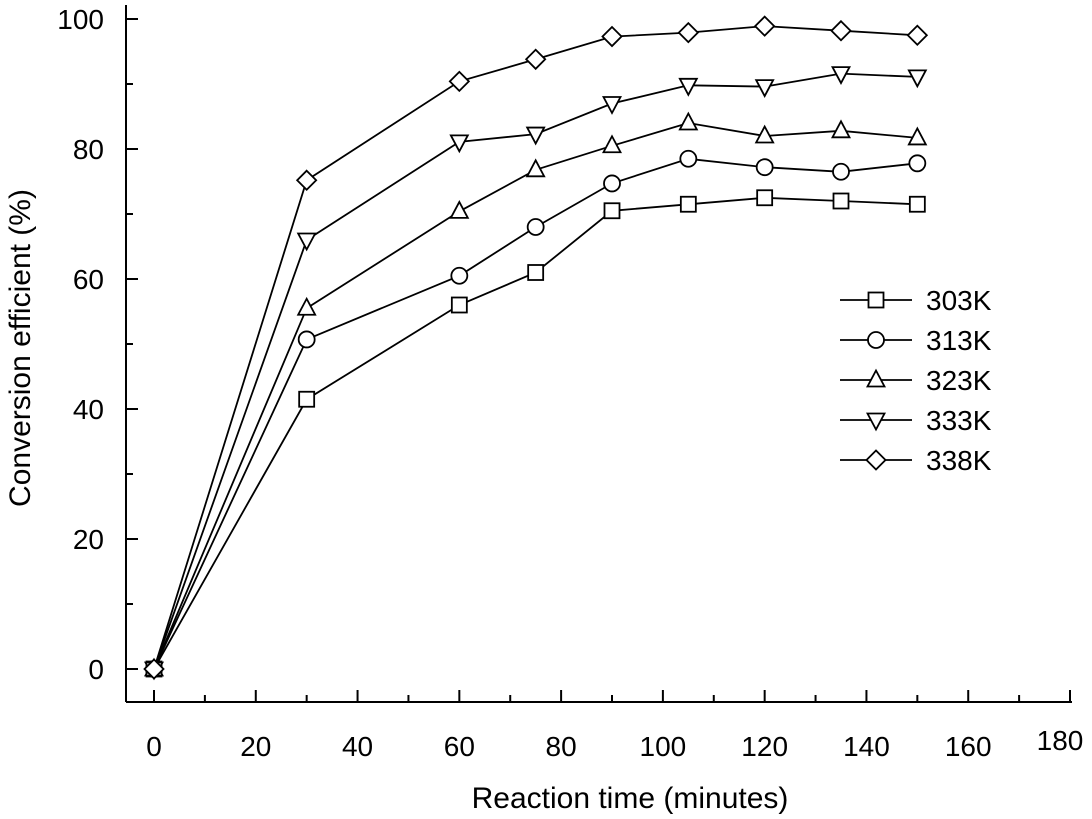 The image size is (1092, 819). I want to click on x-tick-label: 120, so click(764, 746).